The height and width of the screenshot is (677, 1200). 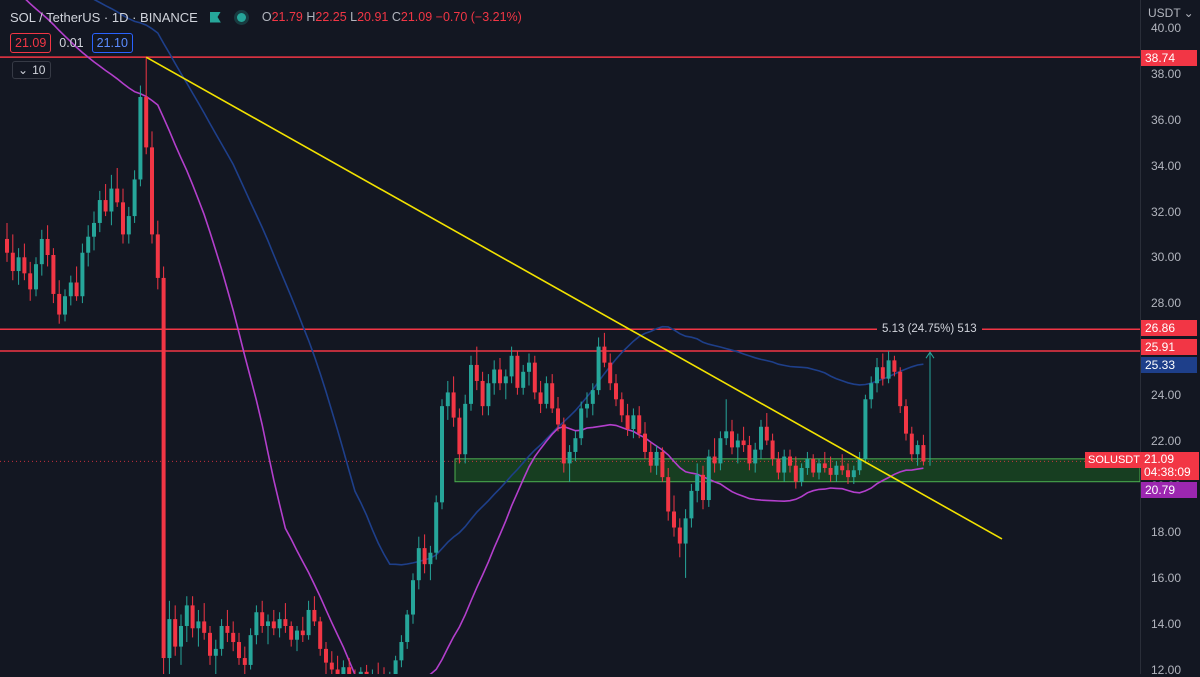 I want to click on axis-tick-label: 30.00, so click(x=1166, y=257).